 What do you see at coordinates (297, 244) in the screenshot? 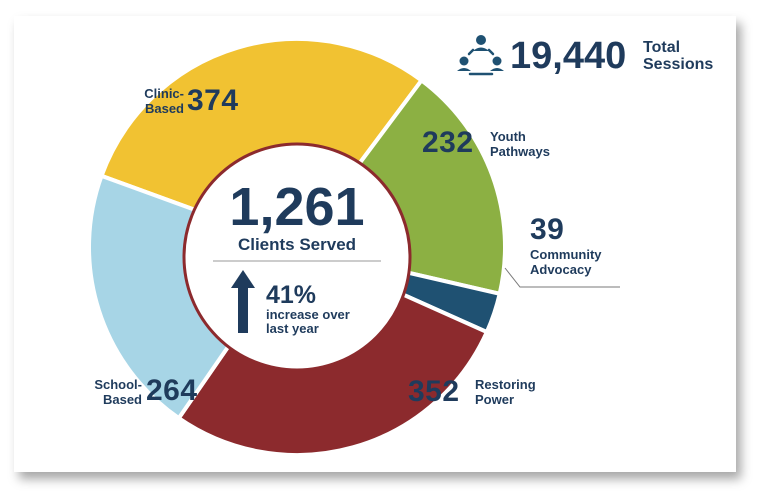
I see `clients-served-label: Clients Served` at bounding box center [297, 244].